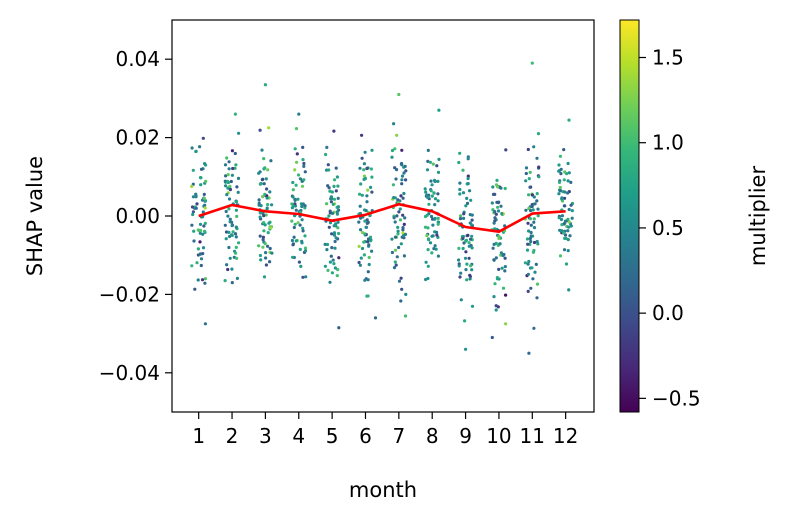  What do you see at coordinates (532, 436) in the screenshot?
I see `x-tick-label: 11` at bounding box center [532, 436].